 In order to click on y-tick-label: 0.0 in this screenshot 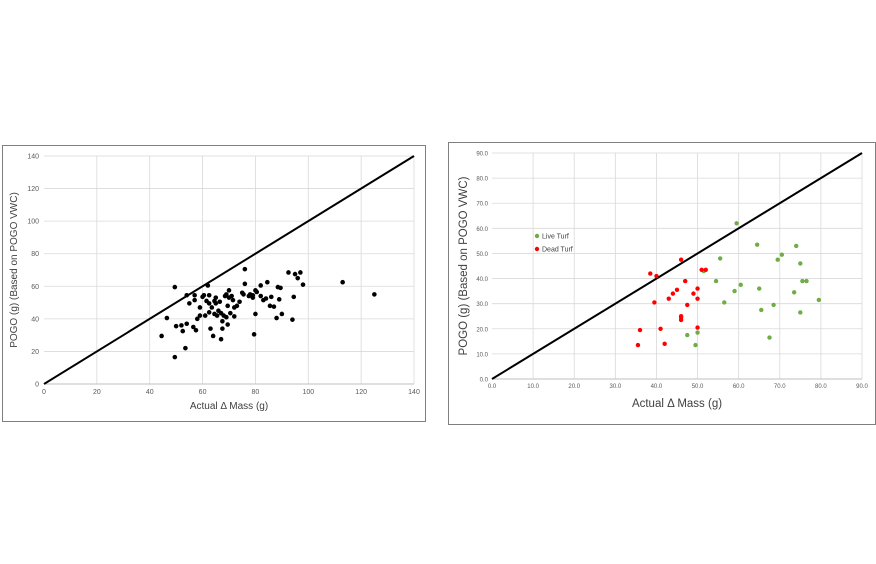, I will do `click(484, 381)`.